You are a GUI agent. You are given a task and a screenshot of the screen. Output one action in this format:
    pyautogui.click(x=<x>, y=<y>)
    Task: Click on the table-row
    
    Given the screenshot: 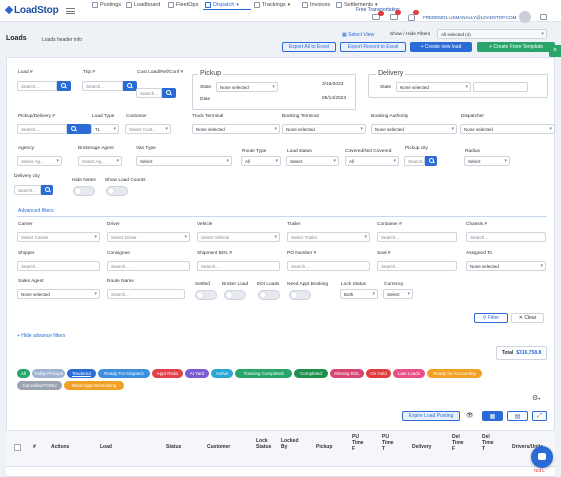 What is the action you would take?
    pyautogui.click(x=280, y=470)
    